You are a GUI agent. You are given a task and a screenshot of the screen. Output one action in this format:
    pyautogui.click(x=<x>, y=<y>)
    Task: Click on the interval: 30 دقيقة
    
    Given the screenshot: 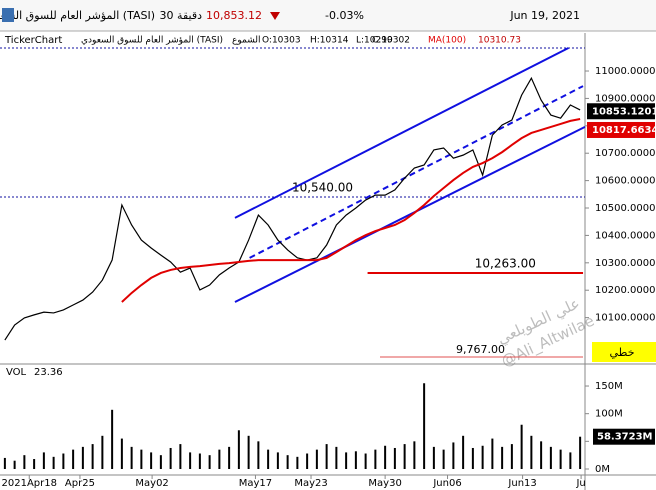 What is the action you would take?
    pyautogui.click(x=181, y=15)
    